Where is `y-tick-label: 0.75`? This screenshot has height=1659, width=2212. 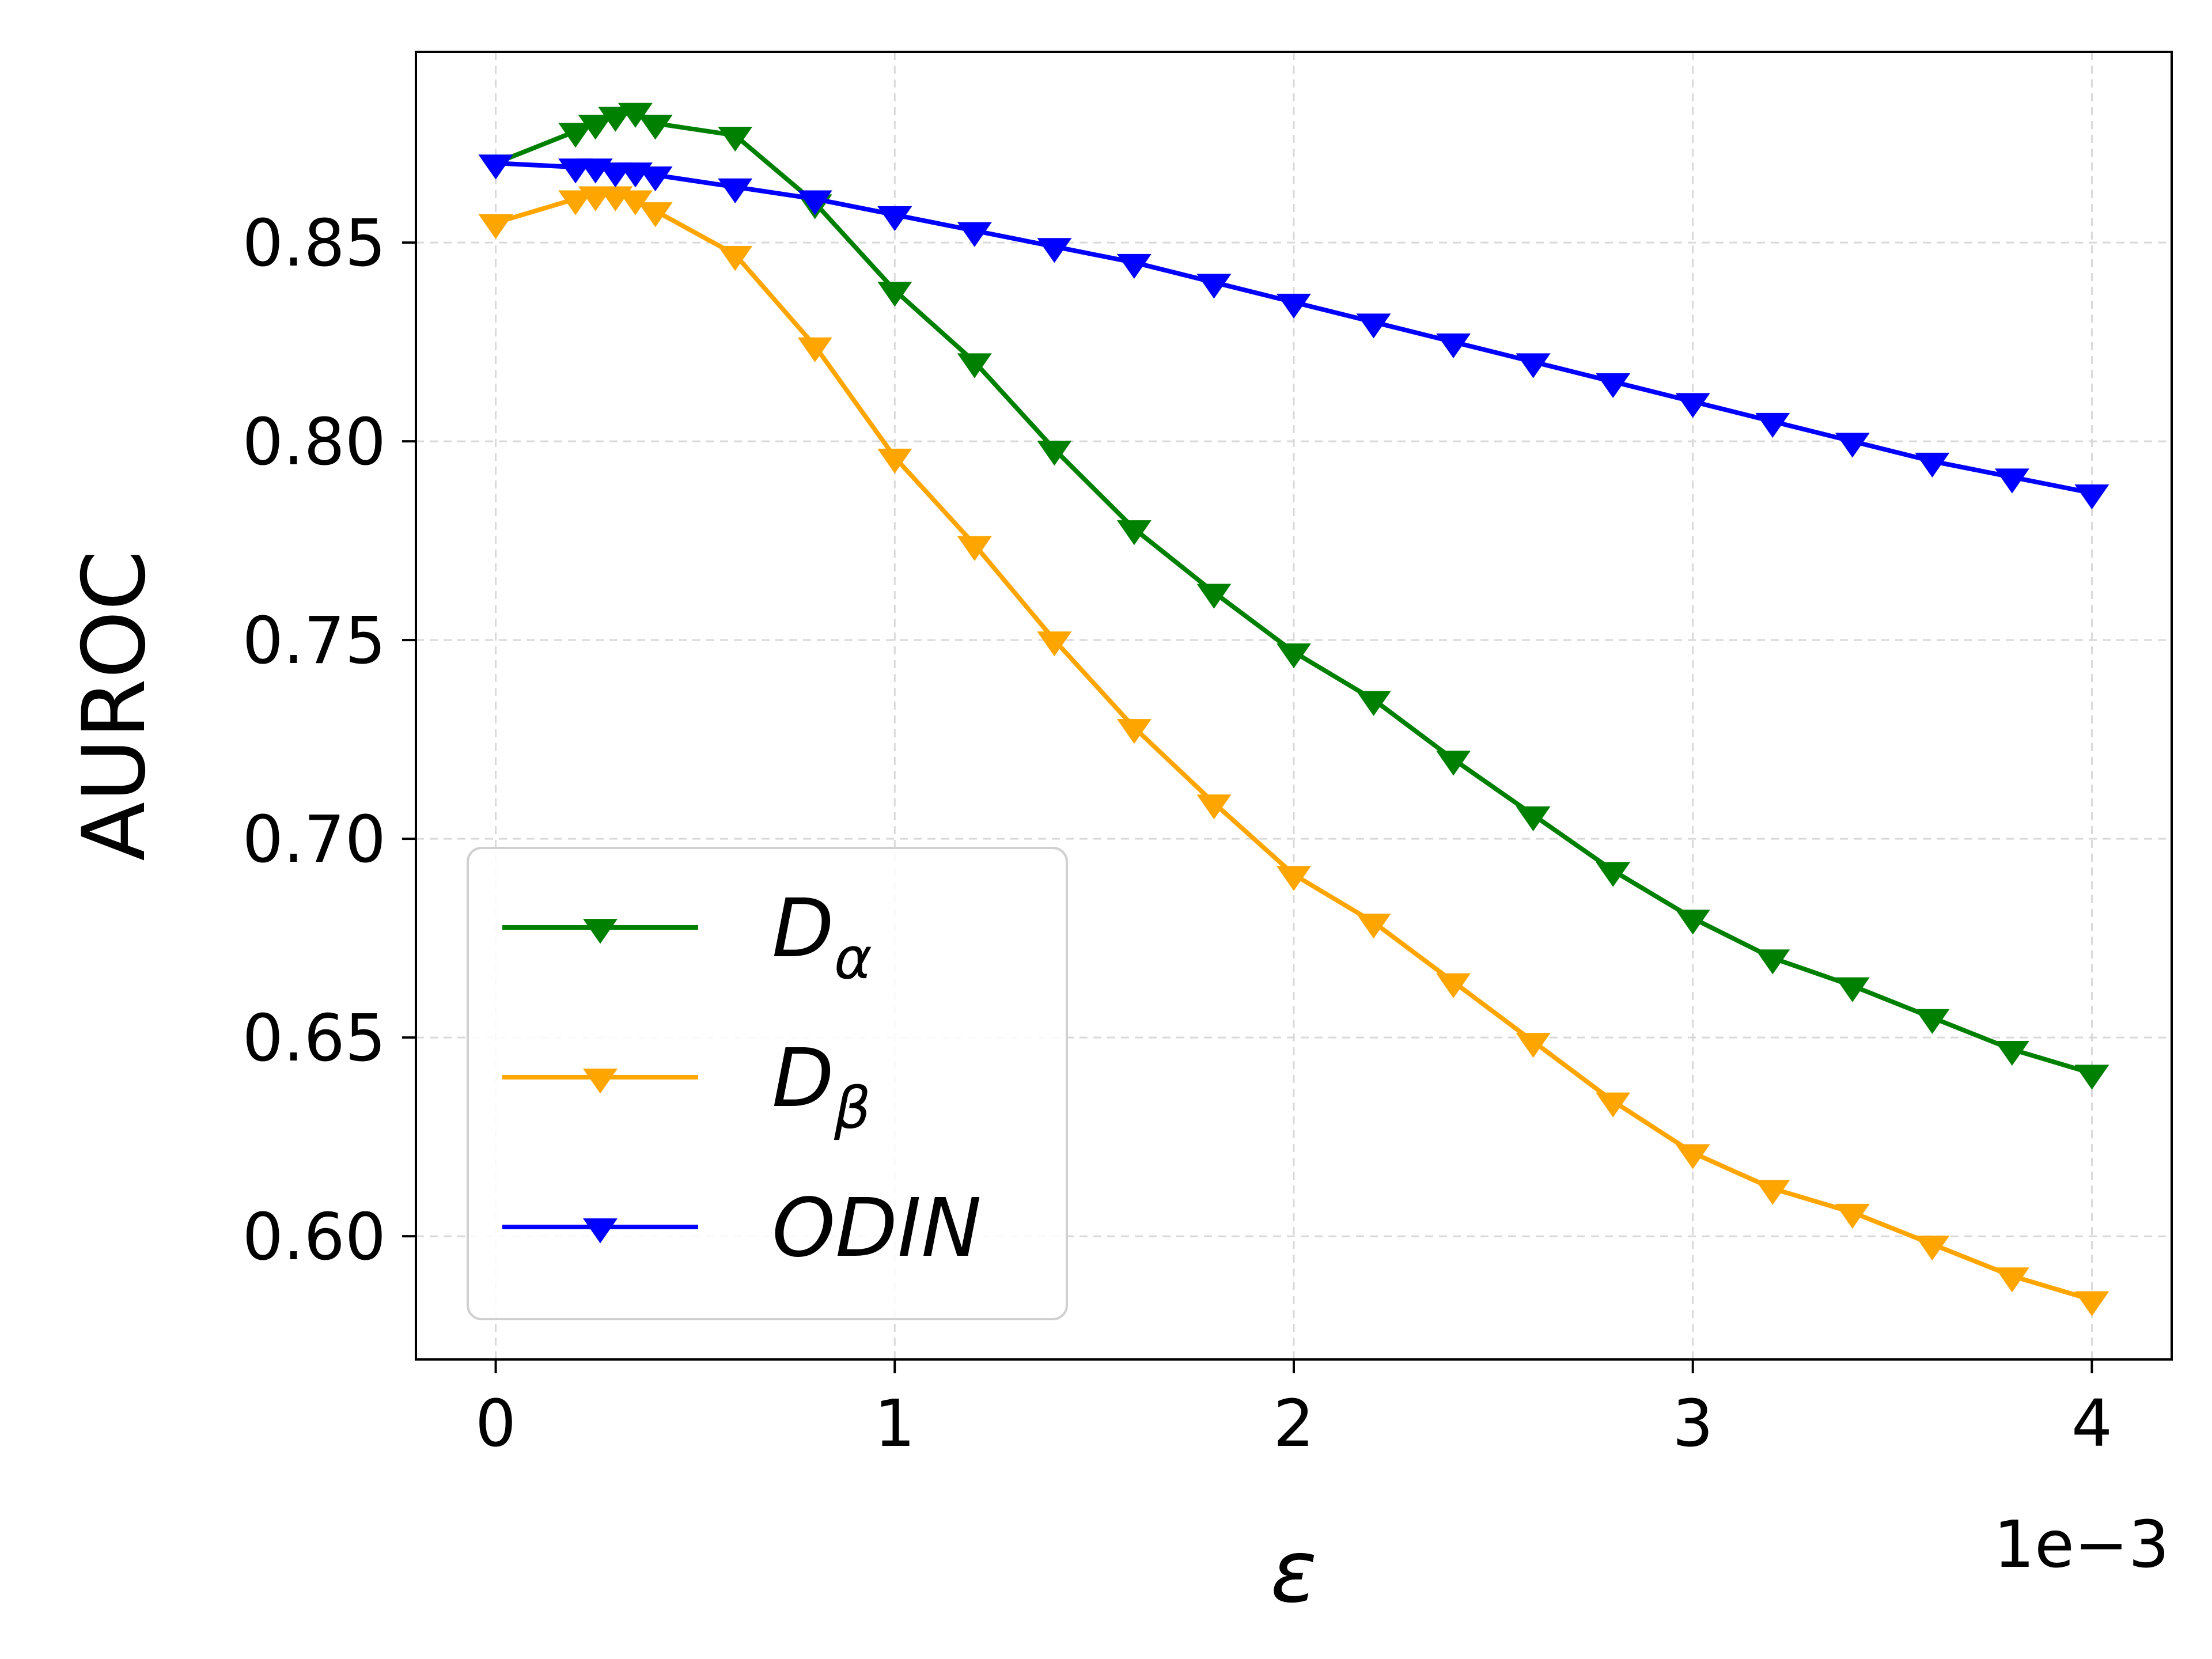
y-tick-label: 0.75 is located at coordinates (314, 641).